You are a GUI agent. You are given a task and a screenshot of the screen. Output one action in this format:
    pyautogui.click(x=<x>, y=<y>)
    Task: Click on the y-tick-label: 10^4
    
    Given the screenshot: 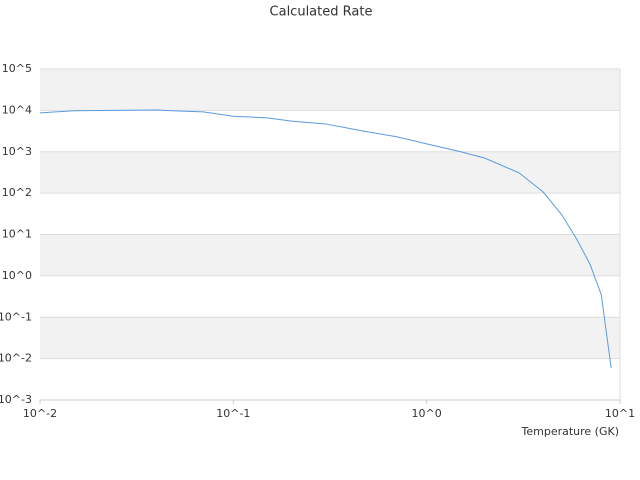 What is the action you would take?
    pyautogui.click(x=17, y=109)
    